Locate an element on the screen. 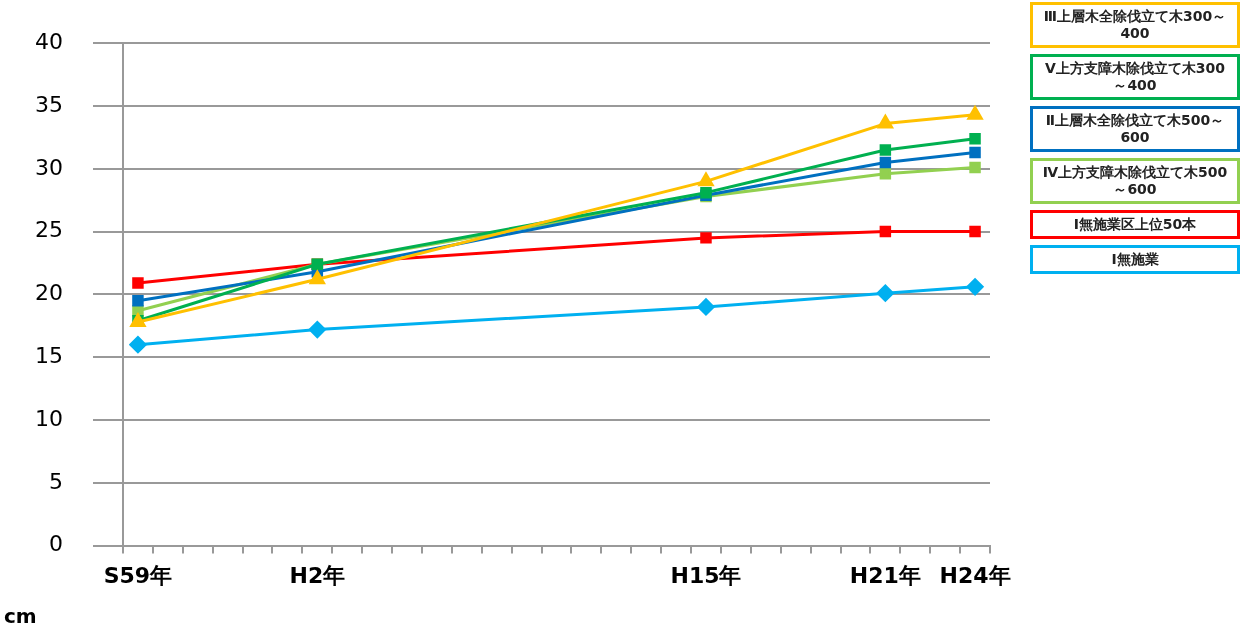 Image resolution: width=1249 pixels, height=632 pixels. text: Ⅴ上方支障木除伐立て木300～400 is located at coordinates (1135, 77).